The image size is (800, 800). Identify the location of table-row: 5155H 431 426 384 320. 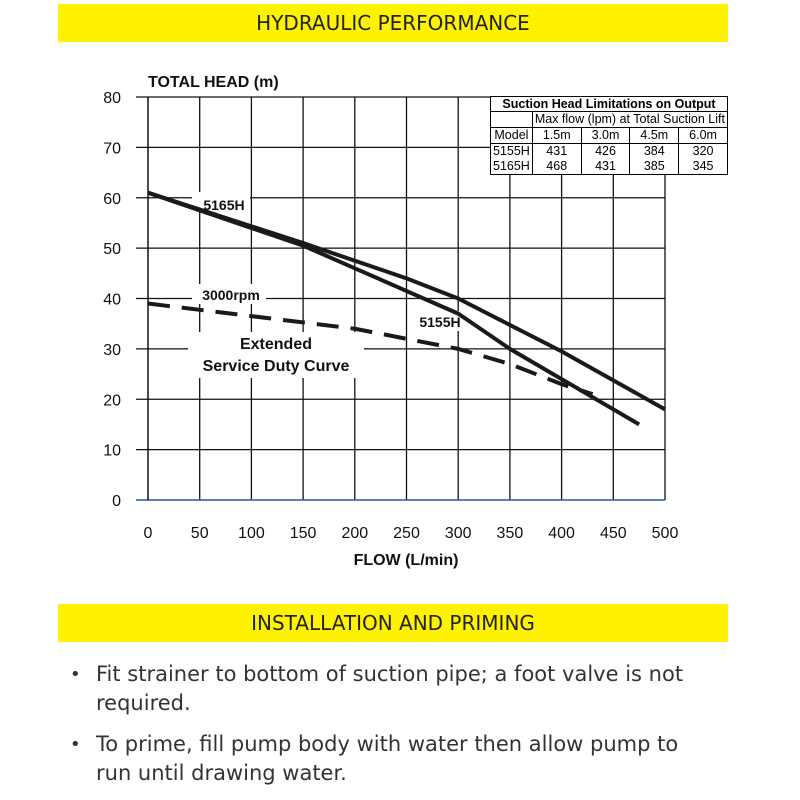
(609, 151).